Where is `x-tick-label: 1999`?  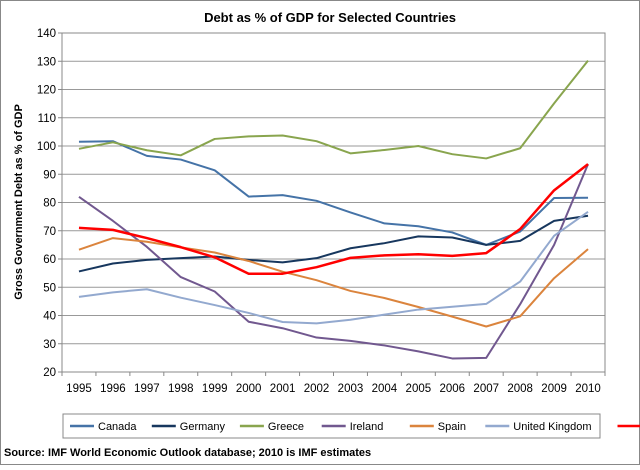 x-tick-label: 1999 is located at coordinates (215, 389).